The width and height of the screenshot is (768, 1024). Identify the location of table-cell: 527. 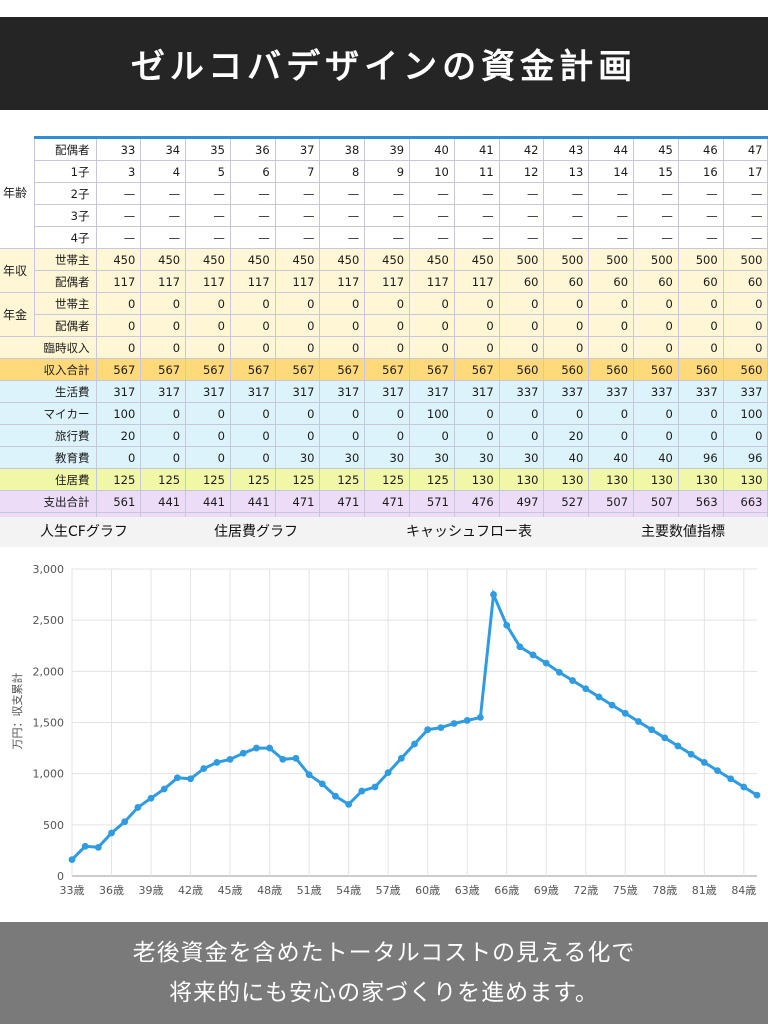
(566, 501).